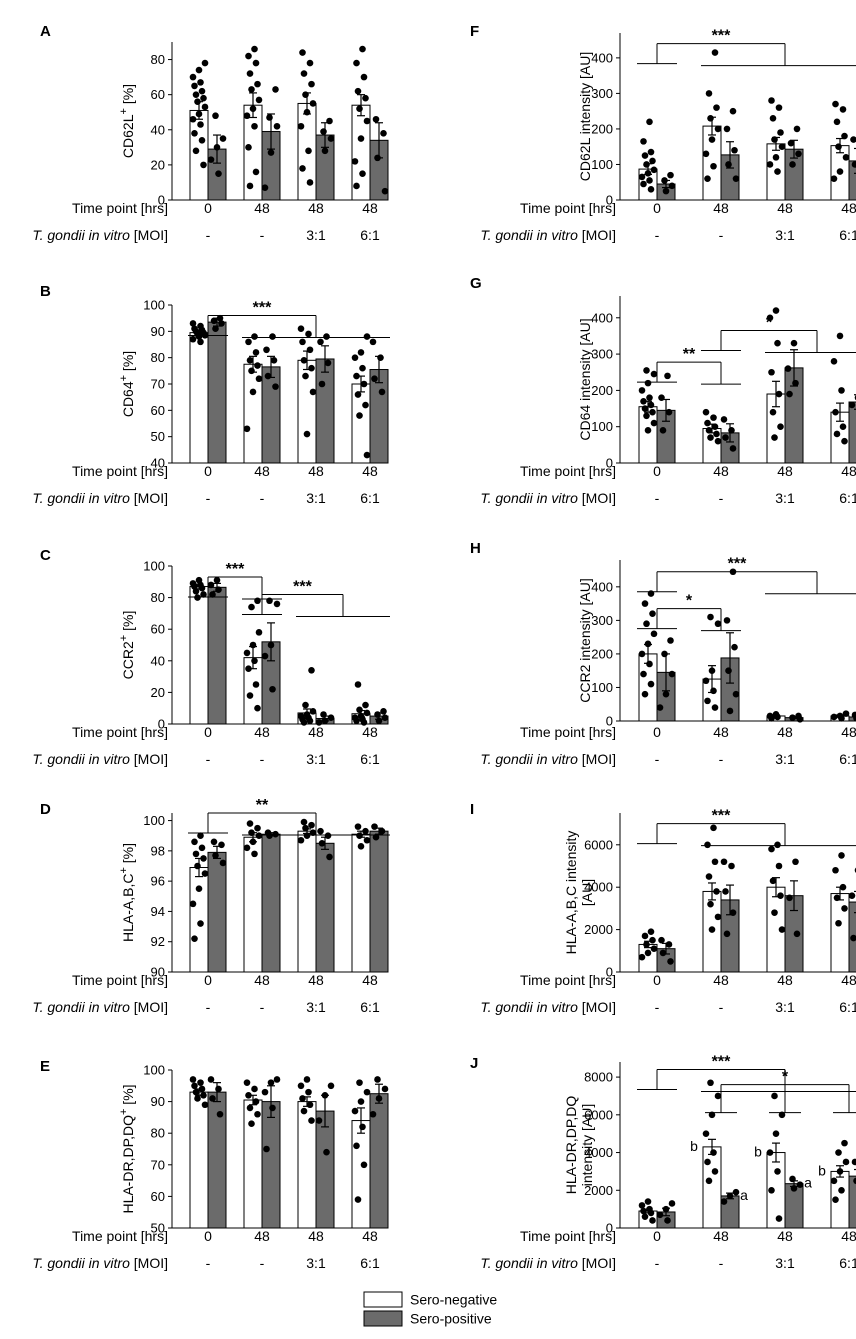 This screenshot has width=856, height=1339. Describe the element at coordinates (128, 623) in the screenshot. I see `y-axis-label-suffix: [%]` at that location.